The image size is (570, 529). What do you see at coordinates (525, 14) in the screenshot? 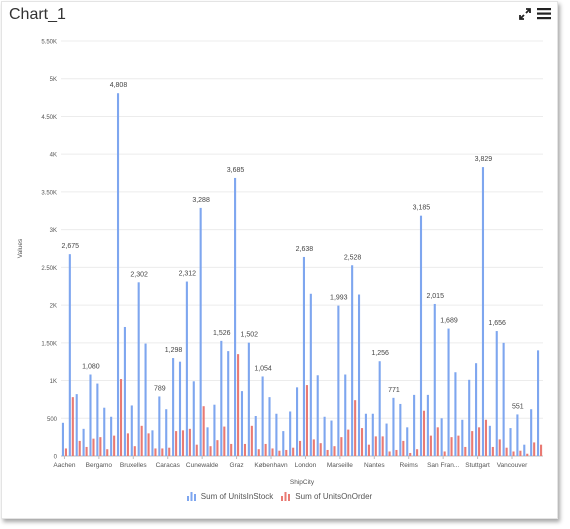
I see `expand-arrows-icon` at bounding box center [525, 14].